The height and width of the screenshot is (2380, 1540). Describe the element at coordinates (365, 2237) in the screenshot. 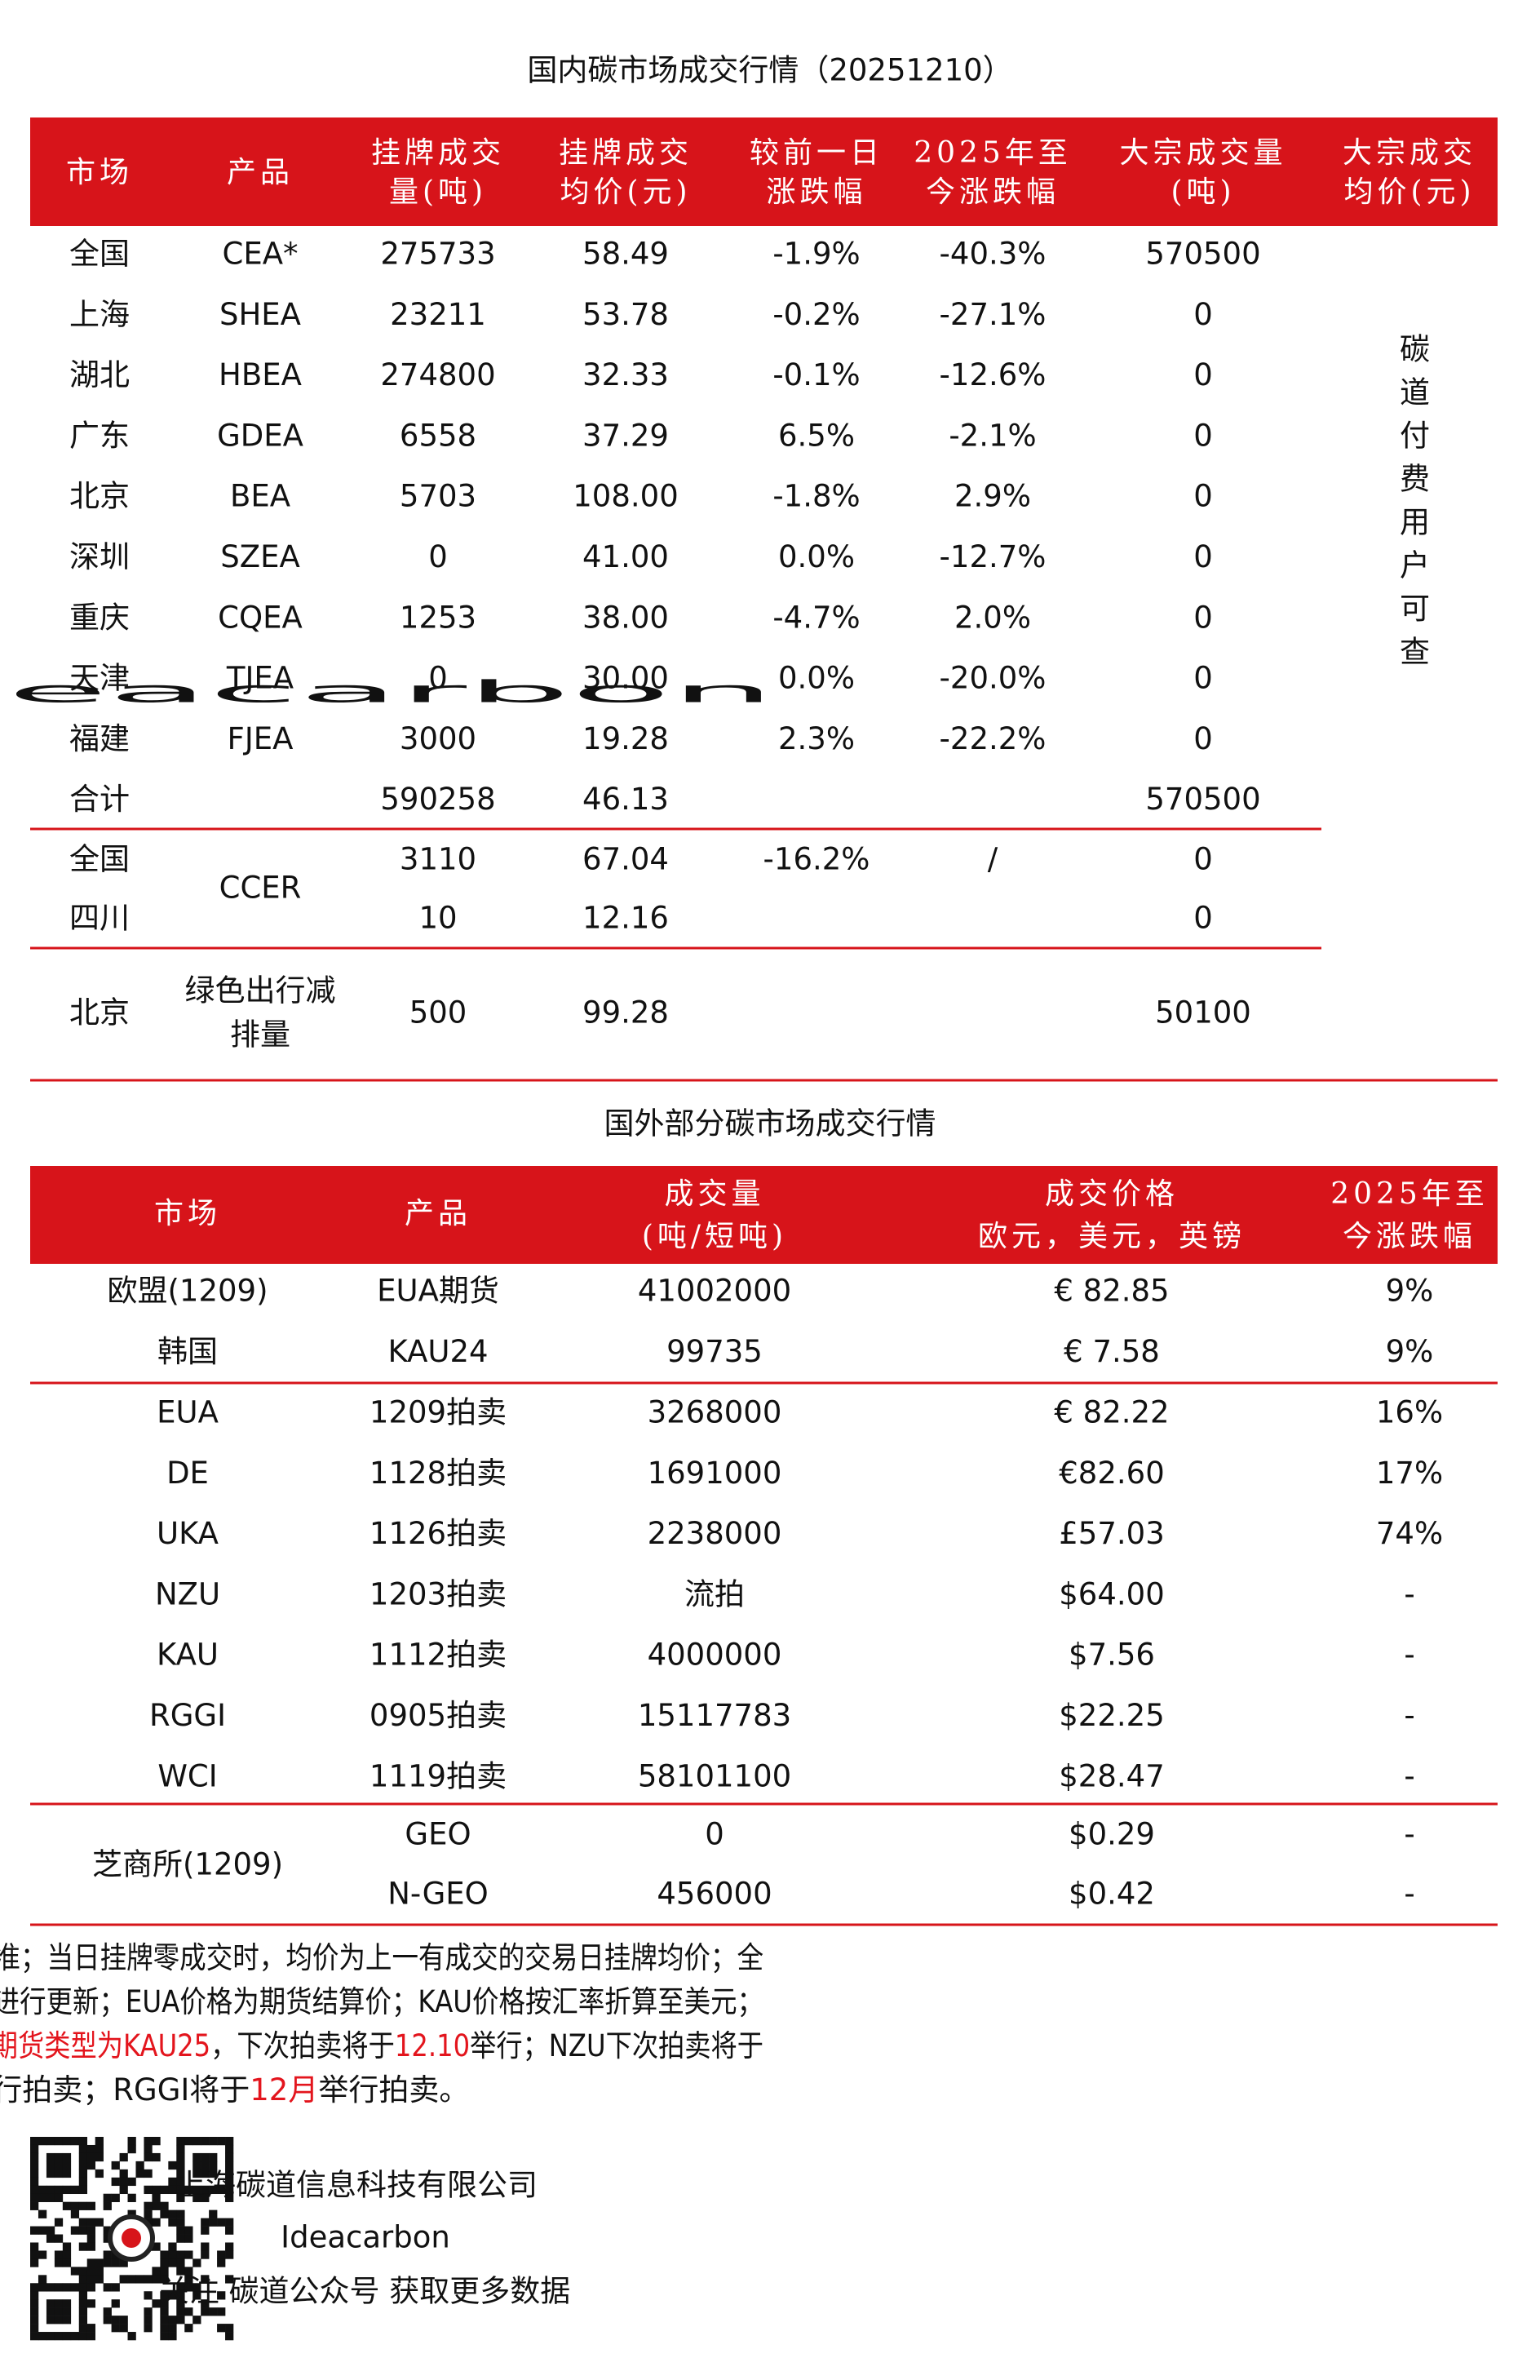

I see `brand: Ideacarbon` at that location.